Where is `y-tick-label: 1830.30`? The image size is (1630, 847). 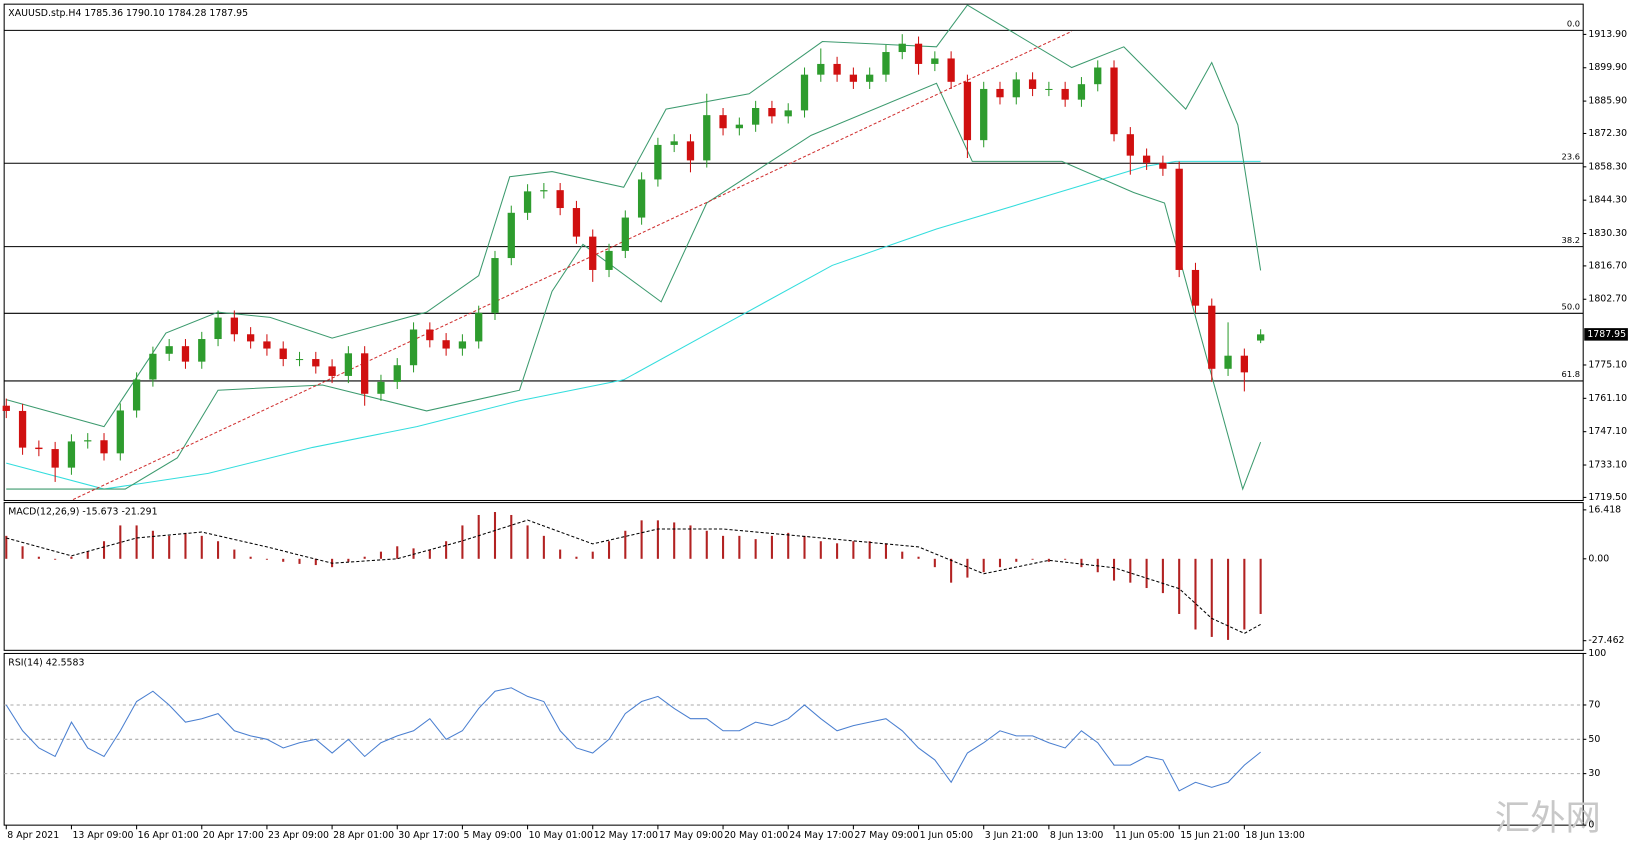 y-tick-label: 1830.30 is located at coordinates (1607, 233).